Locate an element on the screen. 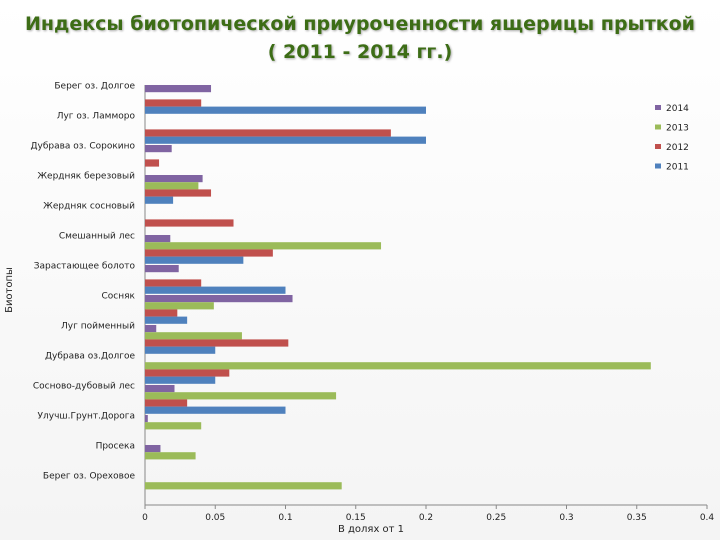  x-tick-label: 0.3 is located at coordinates (566, 518).